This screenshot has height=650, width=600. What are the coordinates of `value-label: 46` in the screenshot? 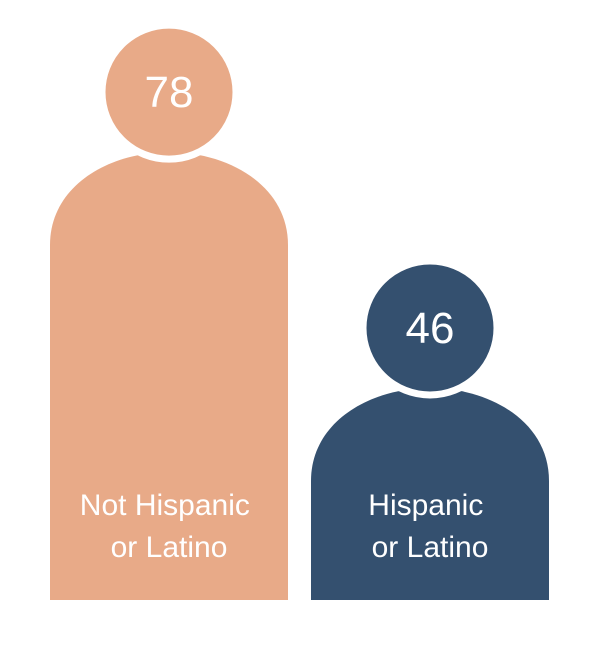 It's located at (430, 328).